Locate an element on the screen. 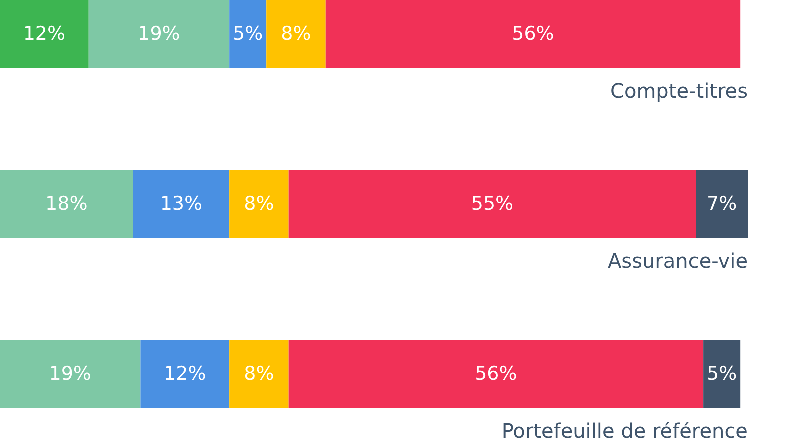  data-label: 7% is located at coordinates (722, 204).